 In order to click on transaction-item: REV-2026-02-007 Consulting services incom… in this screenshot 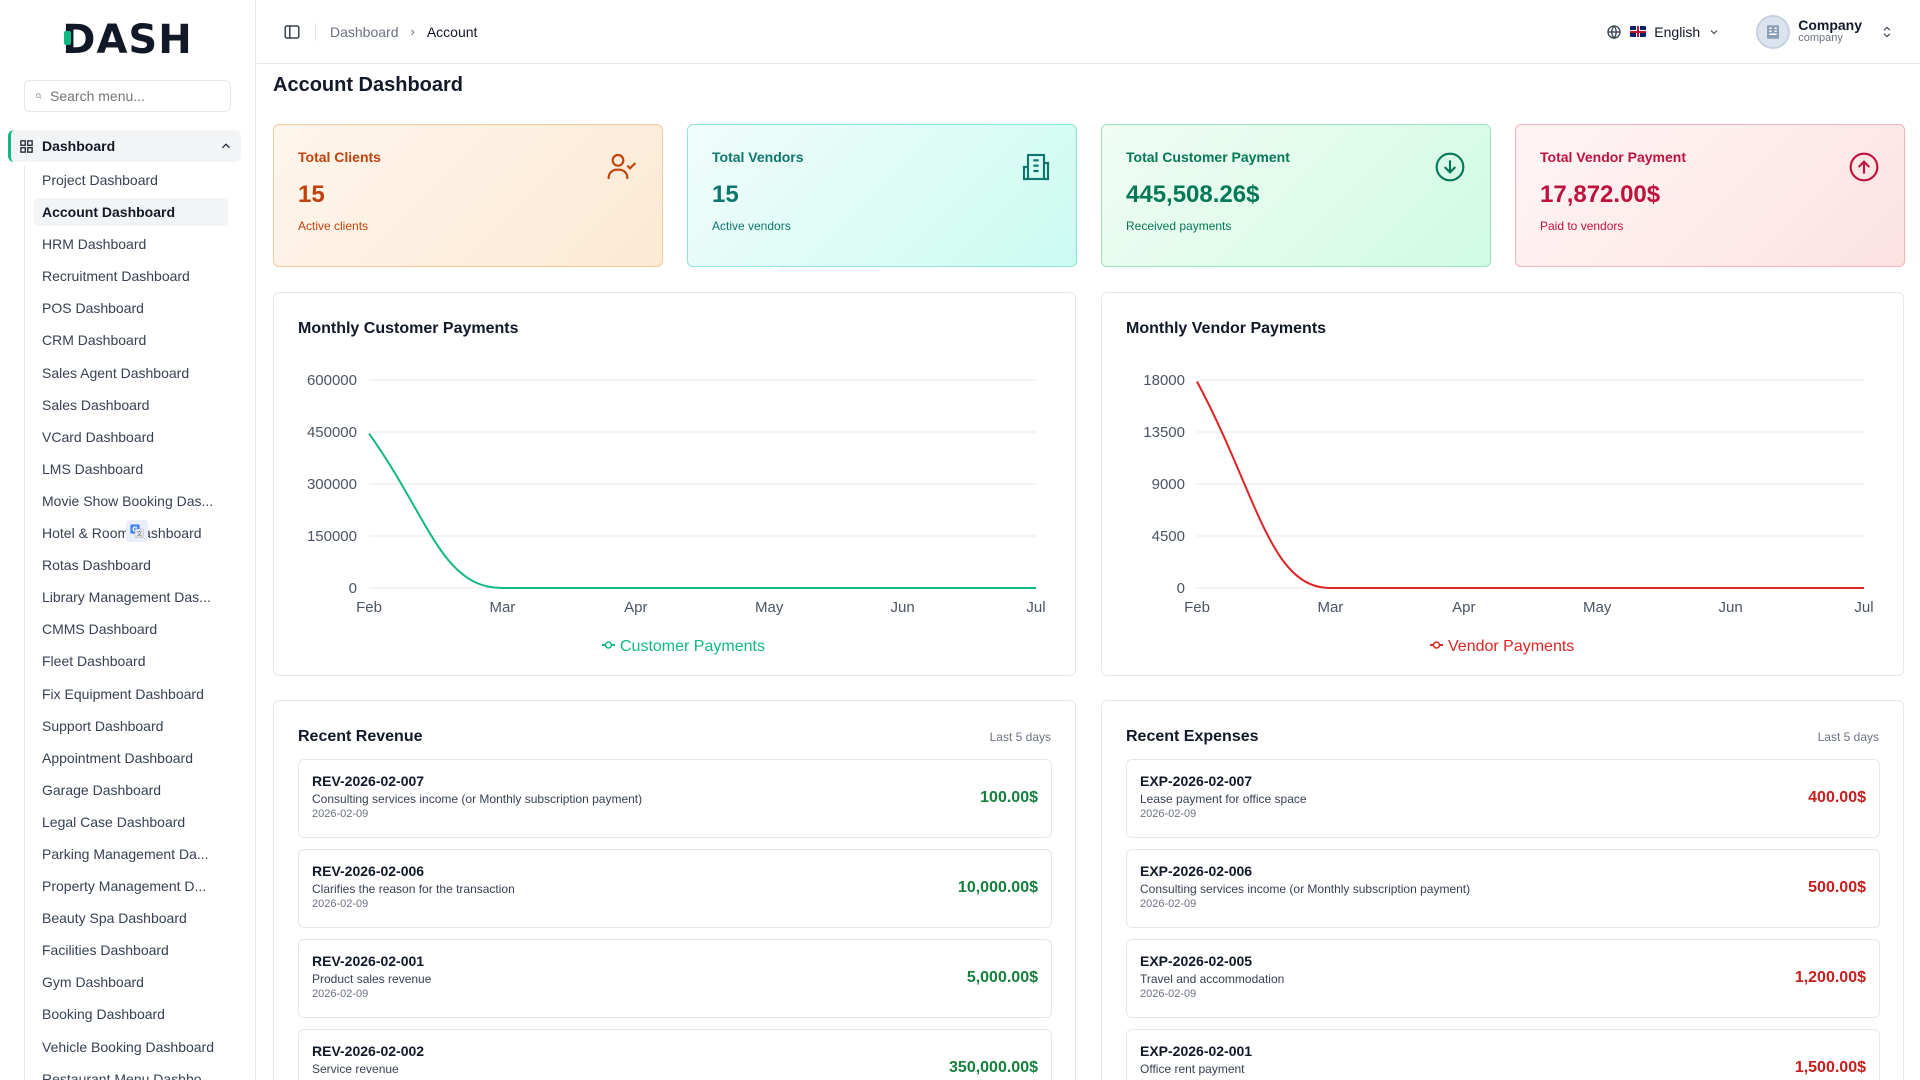, I will do `click(675, 798)`.